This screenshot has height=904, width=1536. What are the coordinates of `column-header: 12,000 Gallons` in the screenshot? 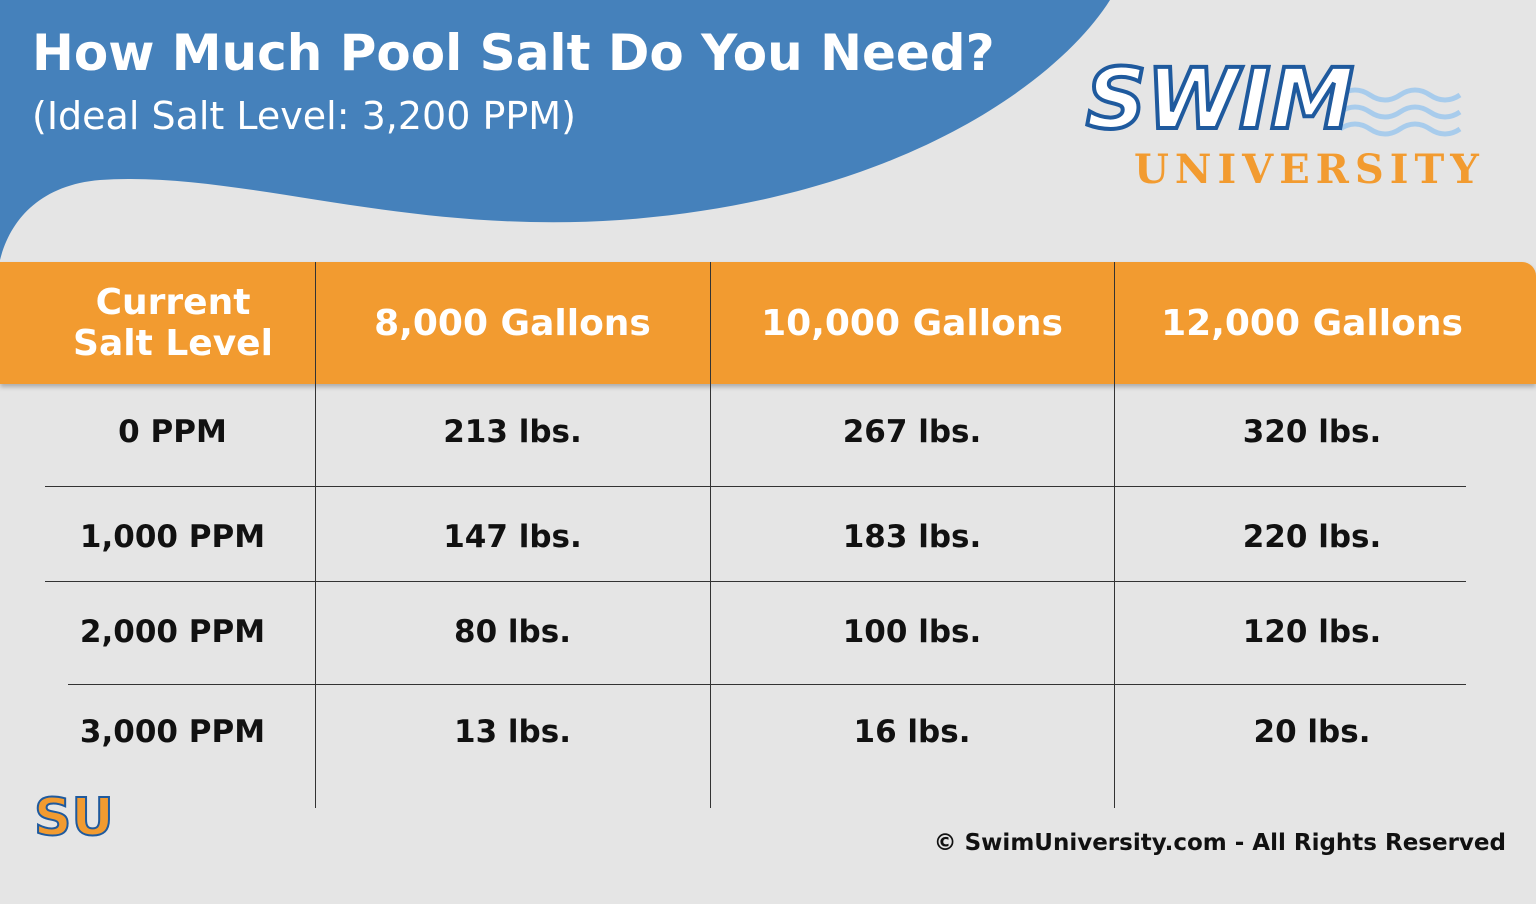 It's located at (1312, 323).